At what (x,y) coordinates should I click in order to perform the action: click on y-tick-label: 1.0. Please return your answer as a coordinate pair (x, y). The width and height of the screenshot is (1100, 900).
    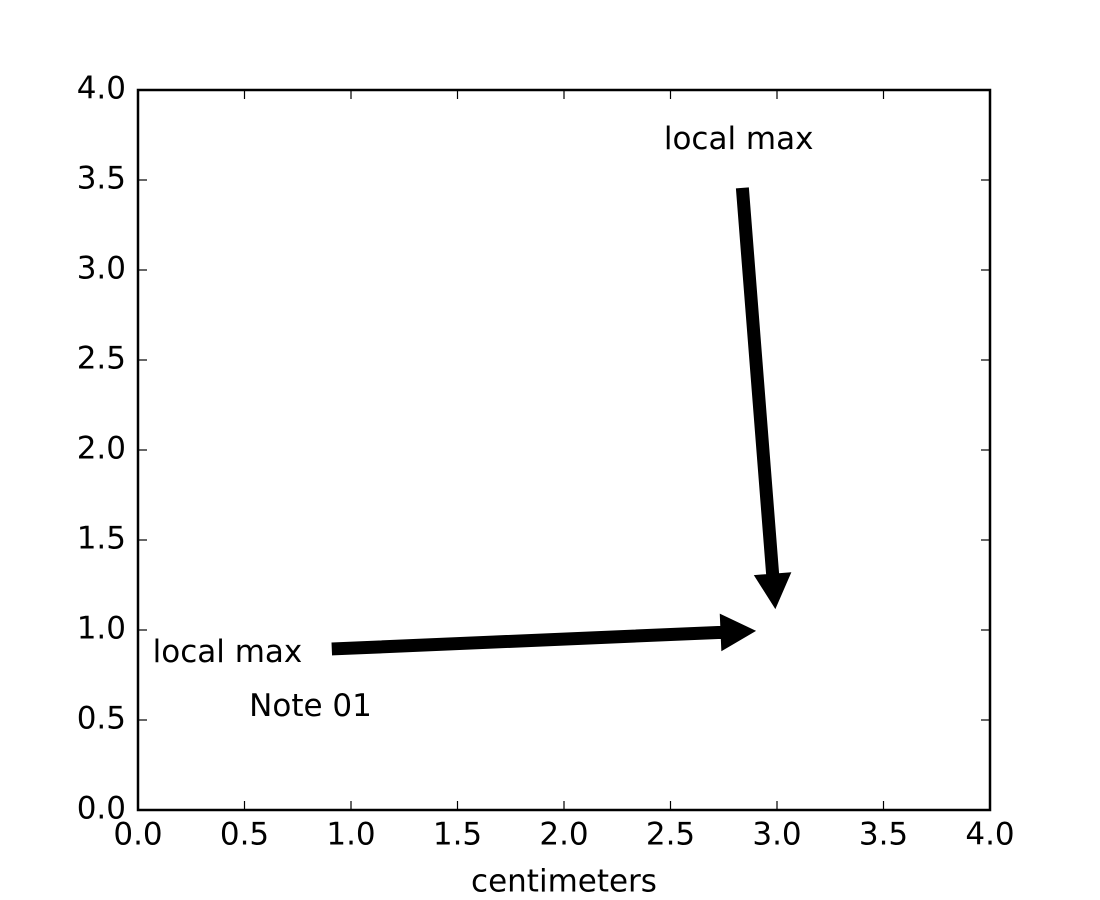
    Looking at the image, I should click on (101, 629).